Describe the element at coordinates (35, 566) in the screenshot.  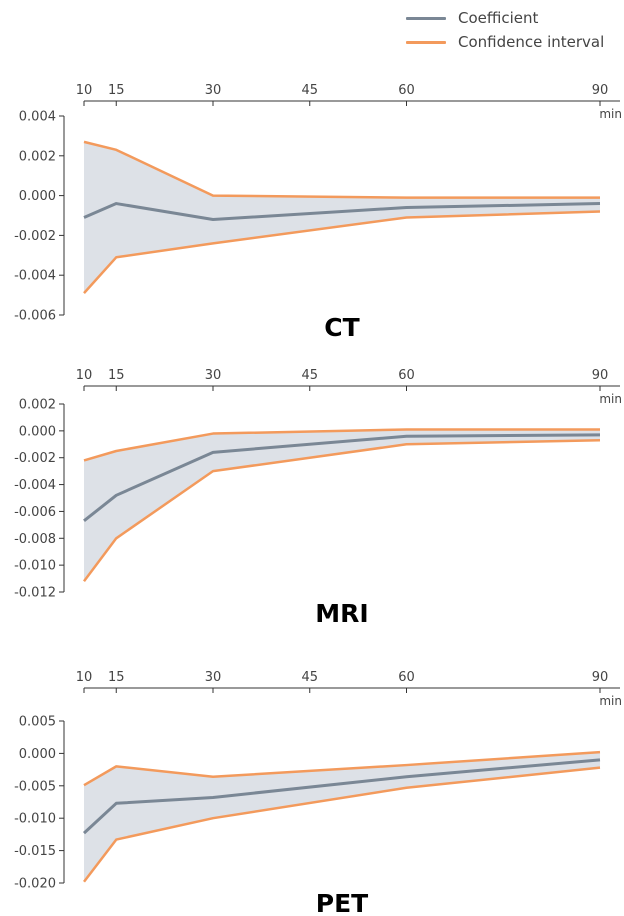
I see `panel-mri-y-tick-label: -0.010` at that location.